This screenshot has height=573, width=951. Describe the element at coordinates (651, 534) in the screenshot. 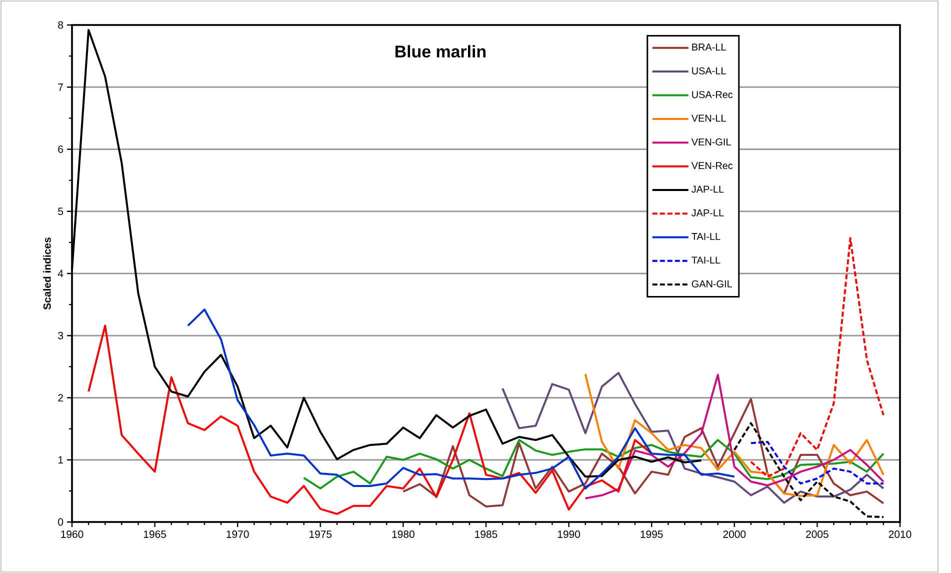

I see `x-tick-label: 1995` at that location.